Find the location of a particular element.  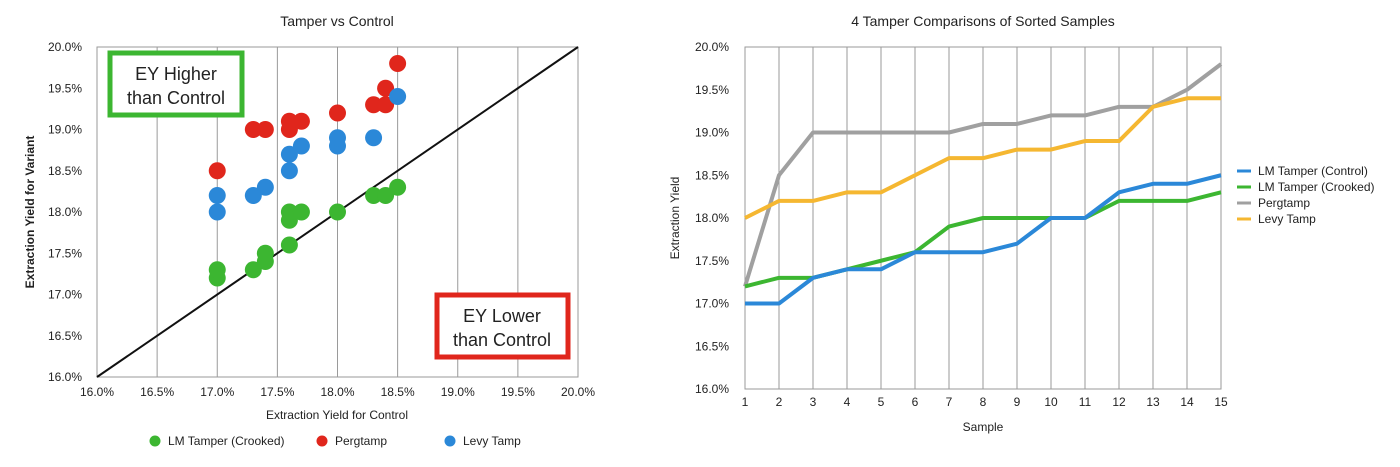

right-x-tick-label: 3 is located at coordinates (813, 402).